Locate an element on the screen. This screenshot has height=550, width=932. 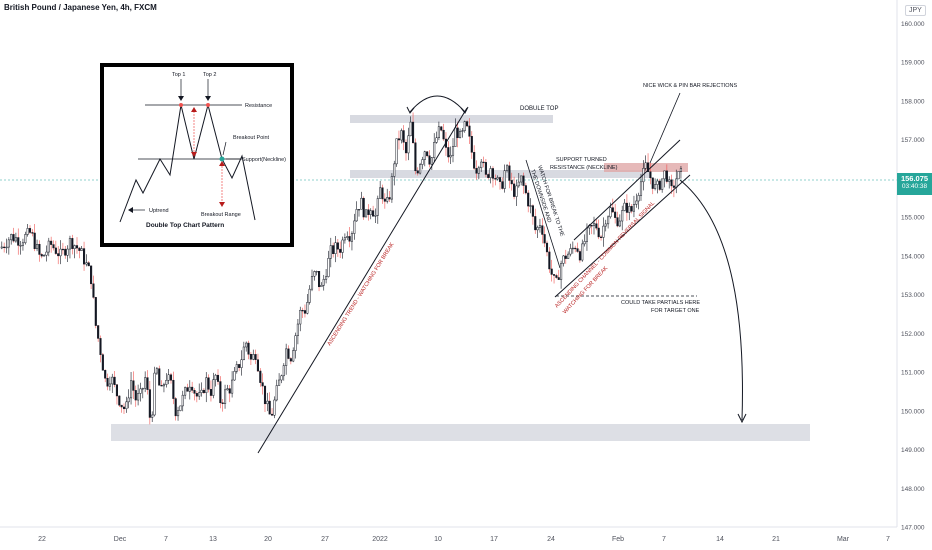
y-tick-label: 147.000 is located at coordinates (913, 528).